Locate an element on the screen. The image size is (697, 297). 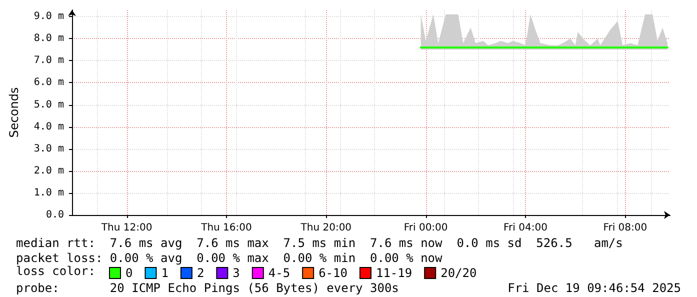
text: packet loss: 0.00 % avg 0.00 % max 0.00 % min 0.00 % now is located at coordinates (229, 258).